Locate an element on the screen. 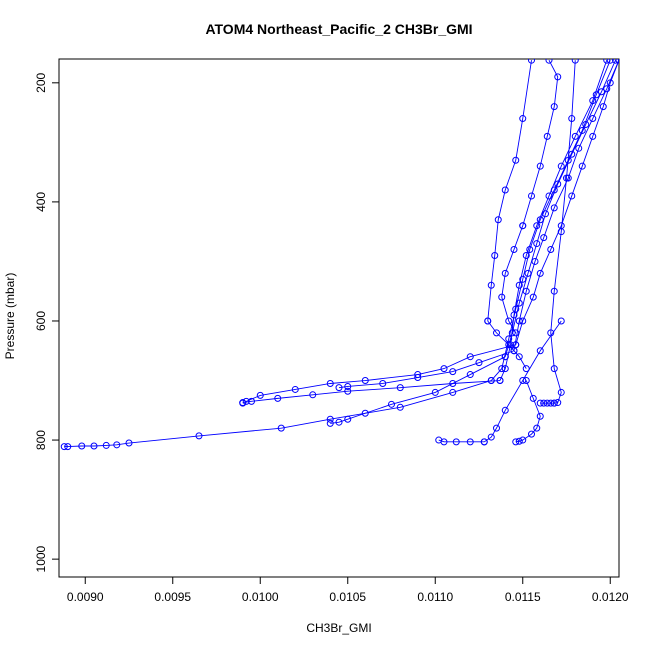 The image size is (650, 650). chart-title: ATOM4 Northeast_Pacific_2 CH3Br_GMI is located at coordinates (338, 29).